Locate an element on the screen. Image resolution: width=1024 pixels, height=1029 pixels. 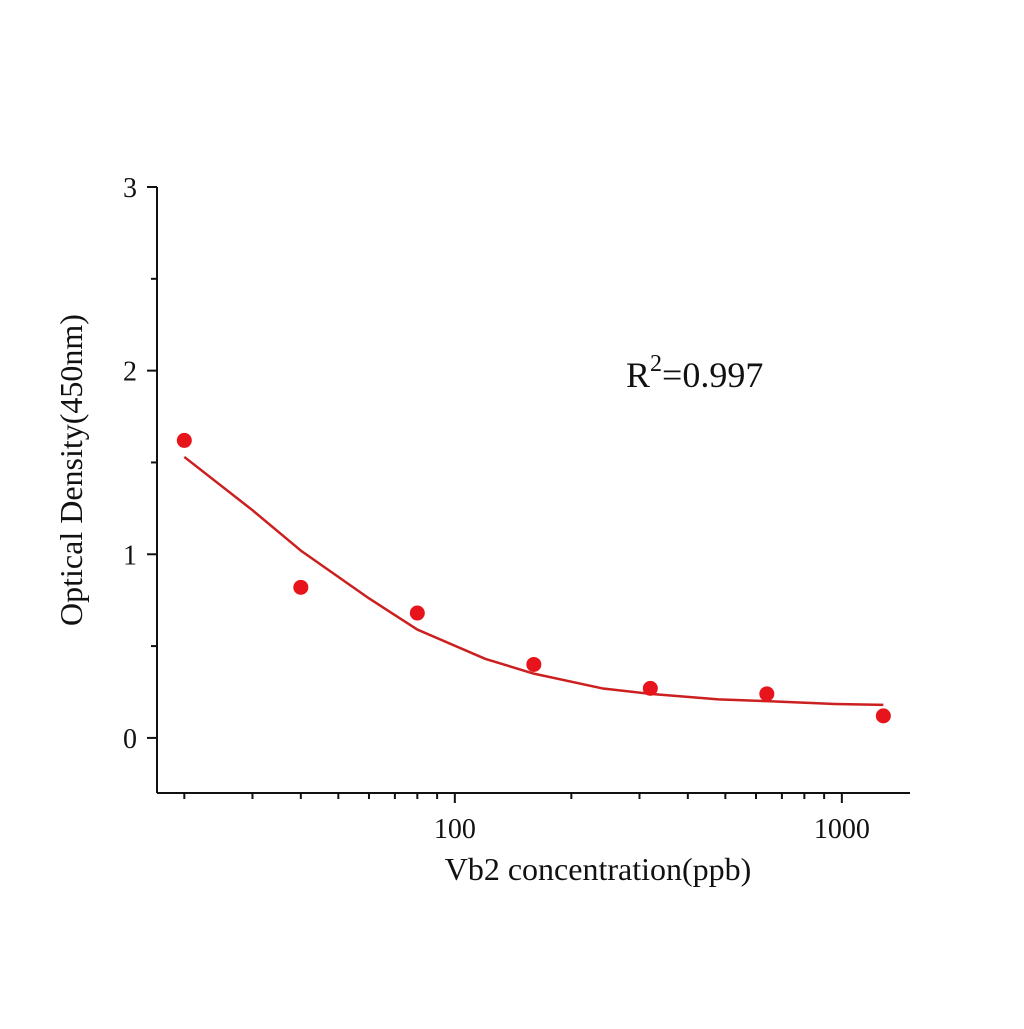
y-tick-label: 0 is located at coordinates (130, 739).